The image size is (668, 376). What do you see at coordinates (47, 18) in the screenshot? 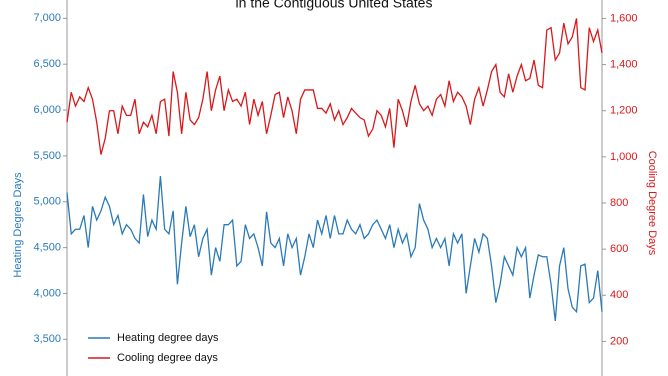
I see `y-tick-label: 7,000` at bounding box center [47, 18].